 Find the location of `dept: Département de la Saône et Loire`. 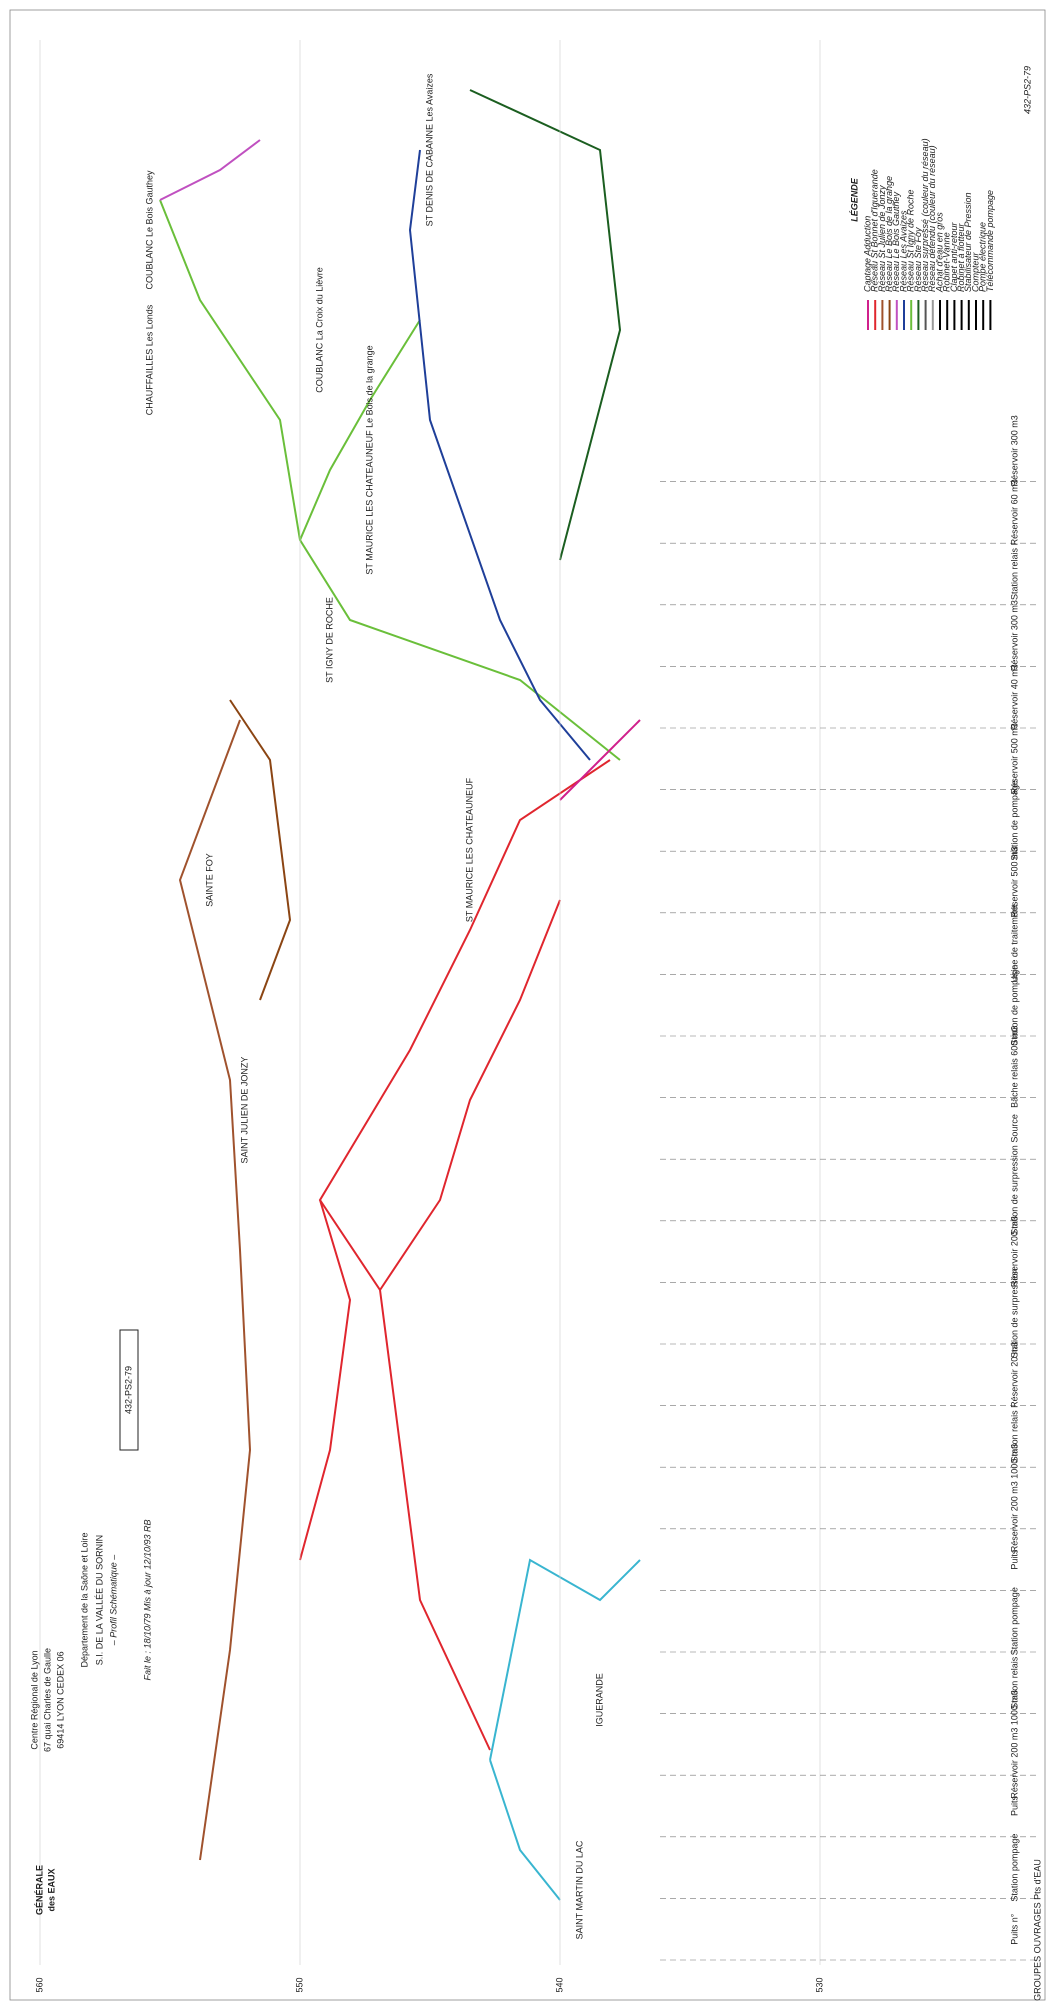

dept: Département de la Saône et Loire is located at coordinates (84, 1599).